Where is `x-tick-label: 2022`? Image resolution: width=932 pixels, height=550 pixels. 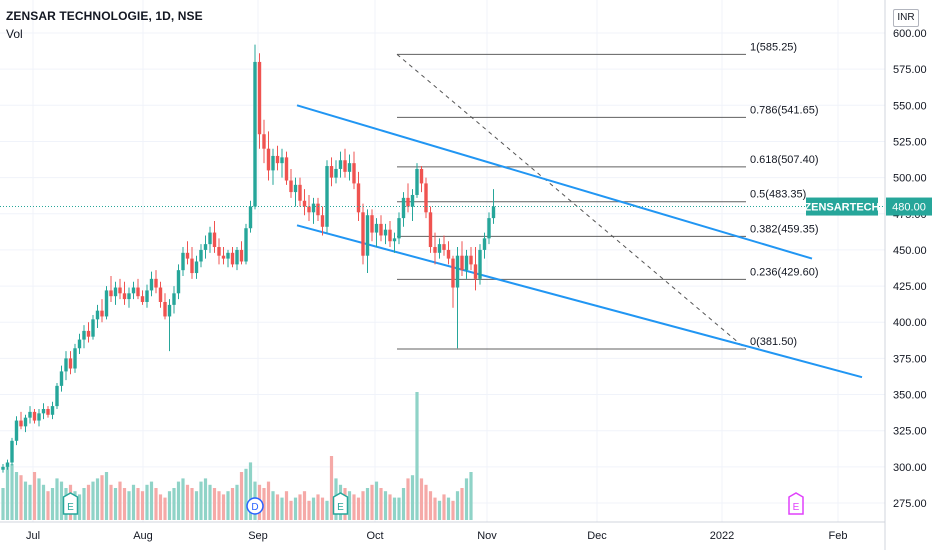
x-tick-label: 2022 is located at coordinates (722, 536).